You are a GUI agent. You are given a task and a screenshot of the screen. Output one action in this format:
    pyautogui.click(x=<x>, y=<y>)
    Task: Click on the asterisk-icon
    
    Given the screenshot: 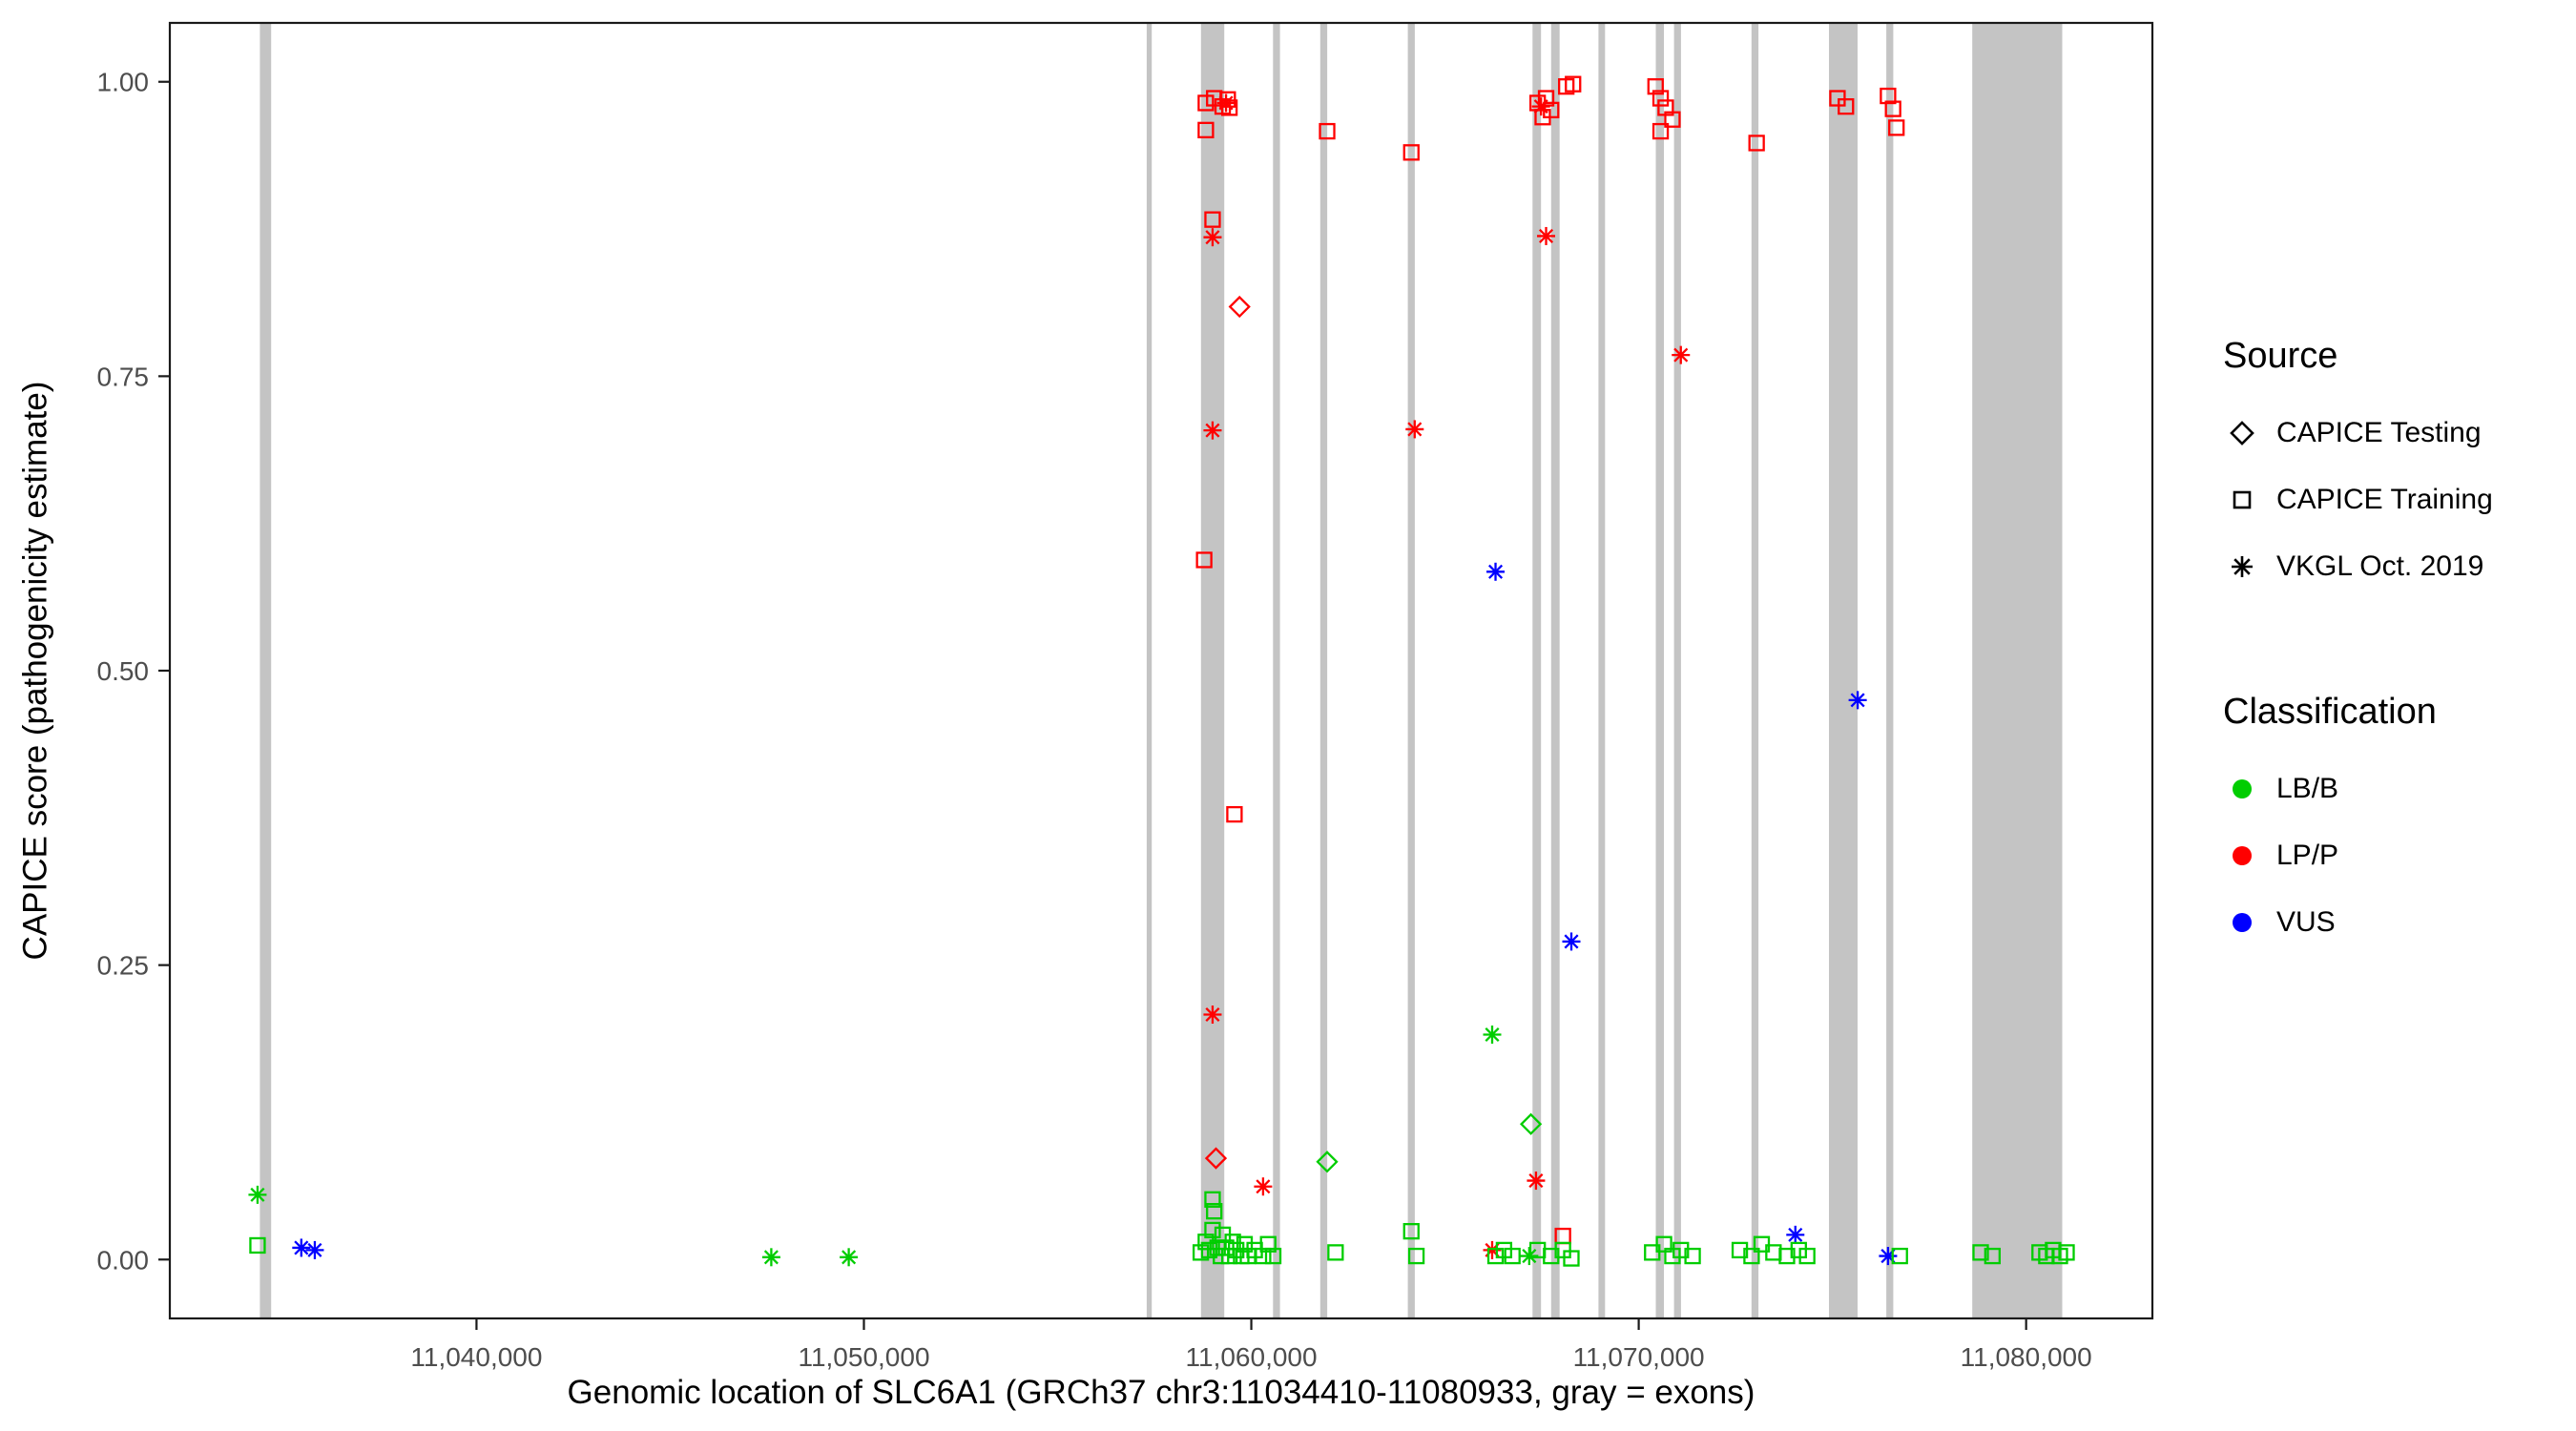 What is the action you would take?
    pyautogui.click(x=2242, y=567)
    